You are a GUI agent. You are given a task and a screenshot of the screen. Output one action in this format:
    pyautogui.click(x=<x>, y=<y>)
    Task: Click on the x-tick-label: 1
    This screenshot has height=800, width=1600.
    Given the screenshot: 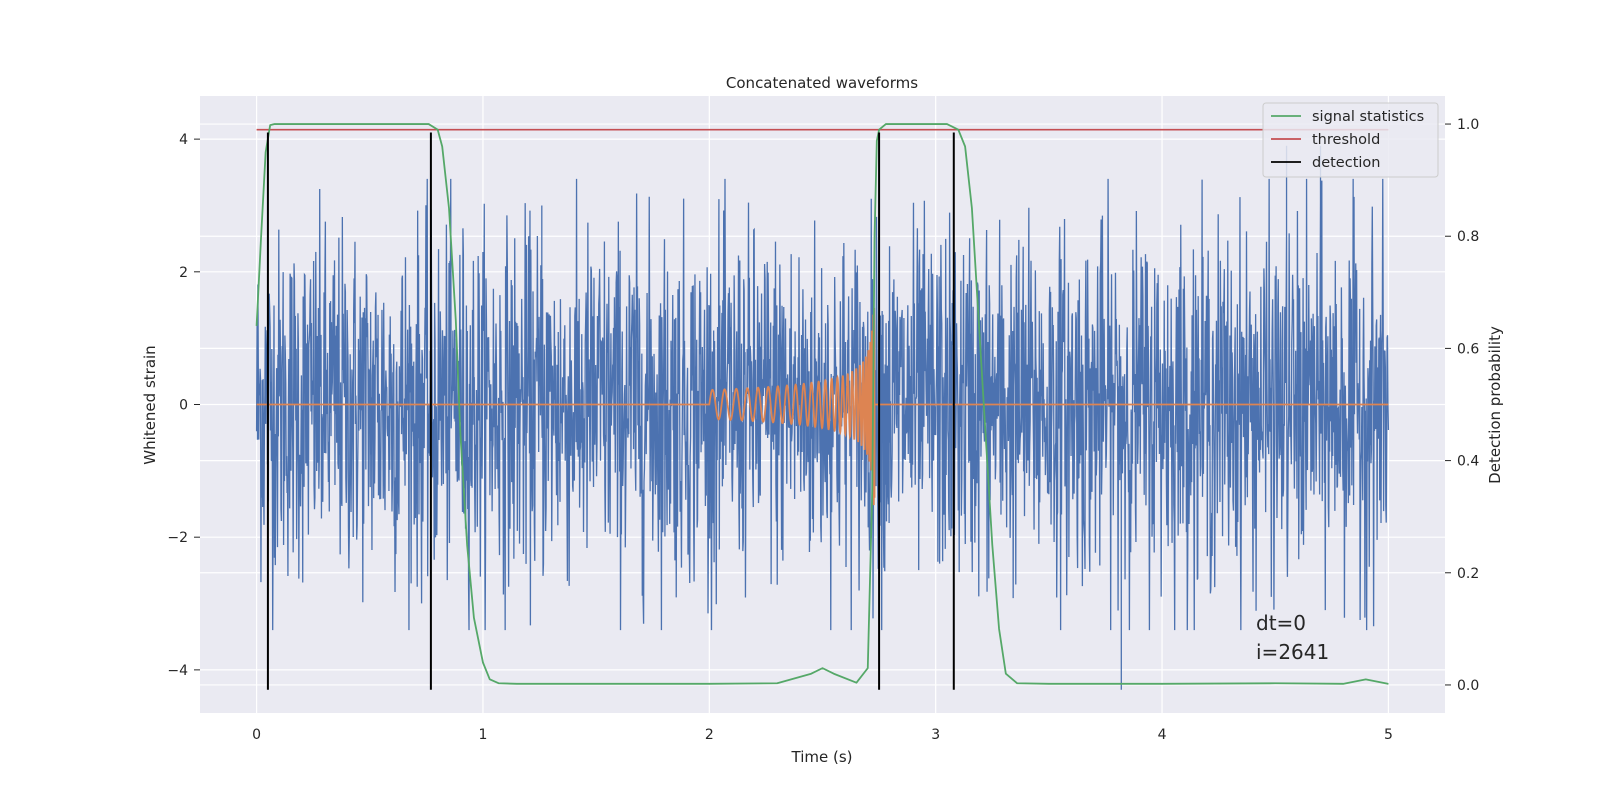 What is the action you would take?
    pyautogui.click(x=482, y=735)
    